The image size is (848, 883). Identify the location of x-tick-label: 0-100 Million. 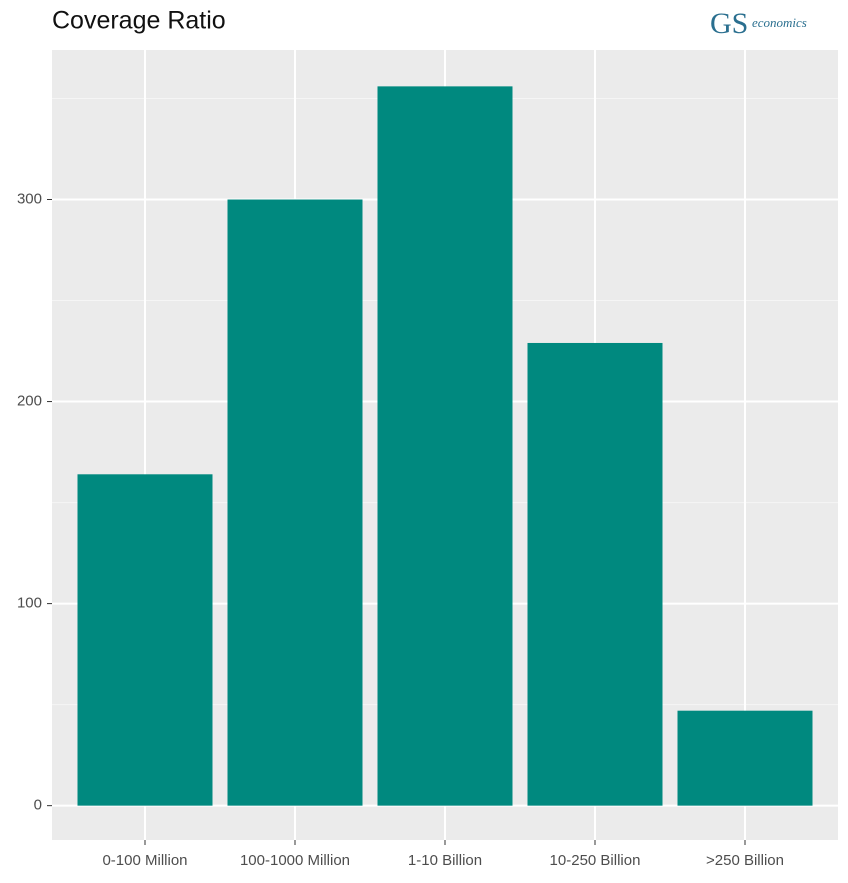
(144, 860).